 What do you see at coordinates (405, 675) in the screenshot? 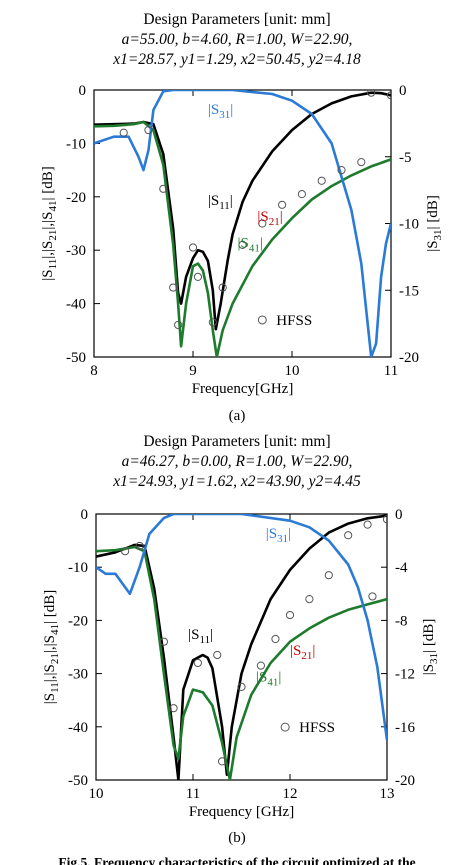
I see `y-right-tick-label: -12` at bounding box center [405, 675].